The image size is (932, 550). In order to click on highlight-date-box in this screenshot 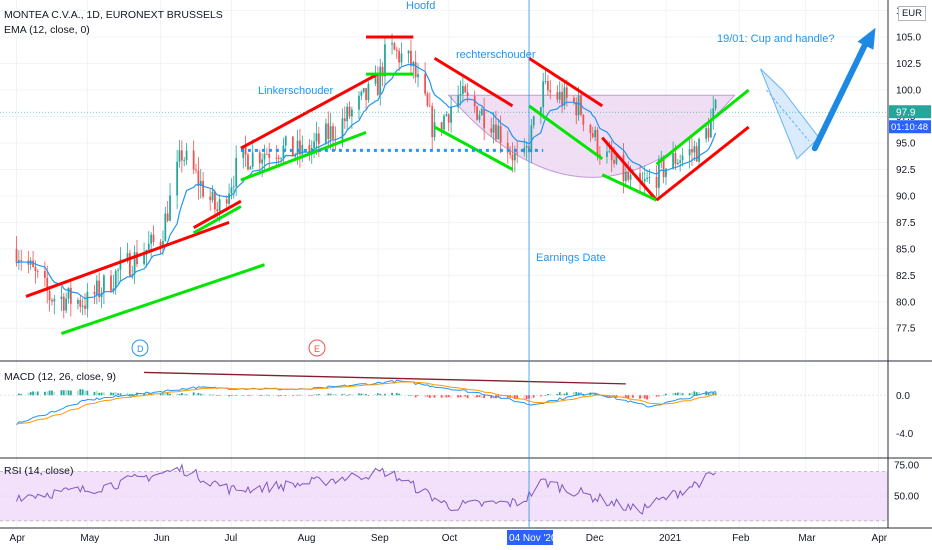, I will do `click(530, 537)`.